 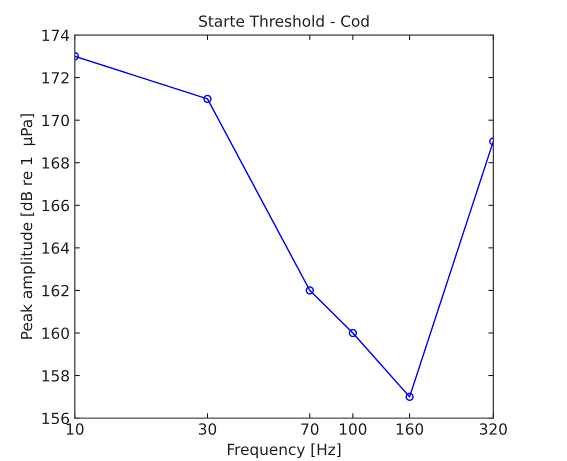 What do you see at coordinates (493, 429) in the screenshot?
I see `x-tick-label: 320` at bounding box center [493, 429].